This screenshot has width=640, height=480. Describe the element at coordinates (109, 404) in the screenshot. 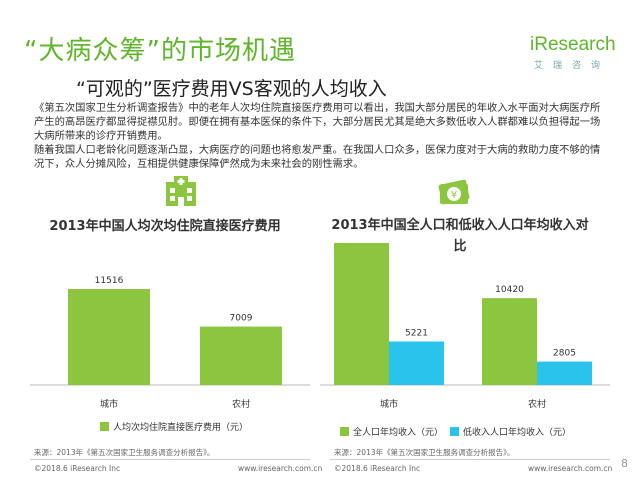

I see `chart-1-category-label: 城市` at that location.